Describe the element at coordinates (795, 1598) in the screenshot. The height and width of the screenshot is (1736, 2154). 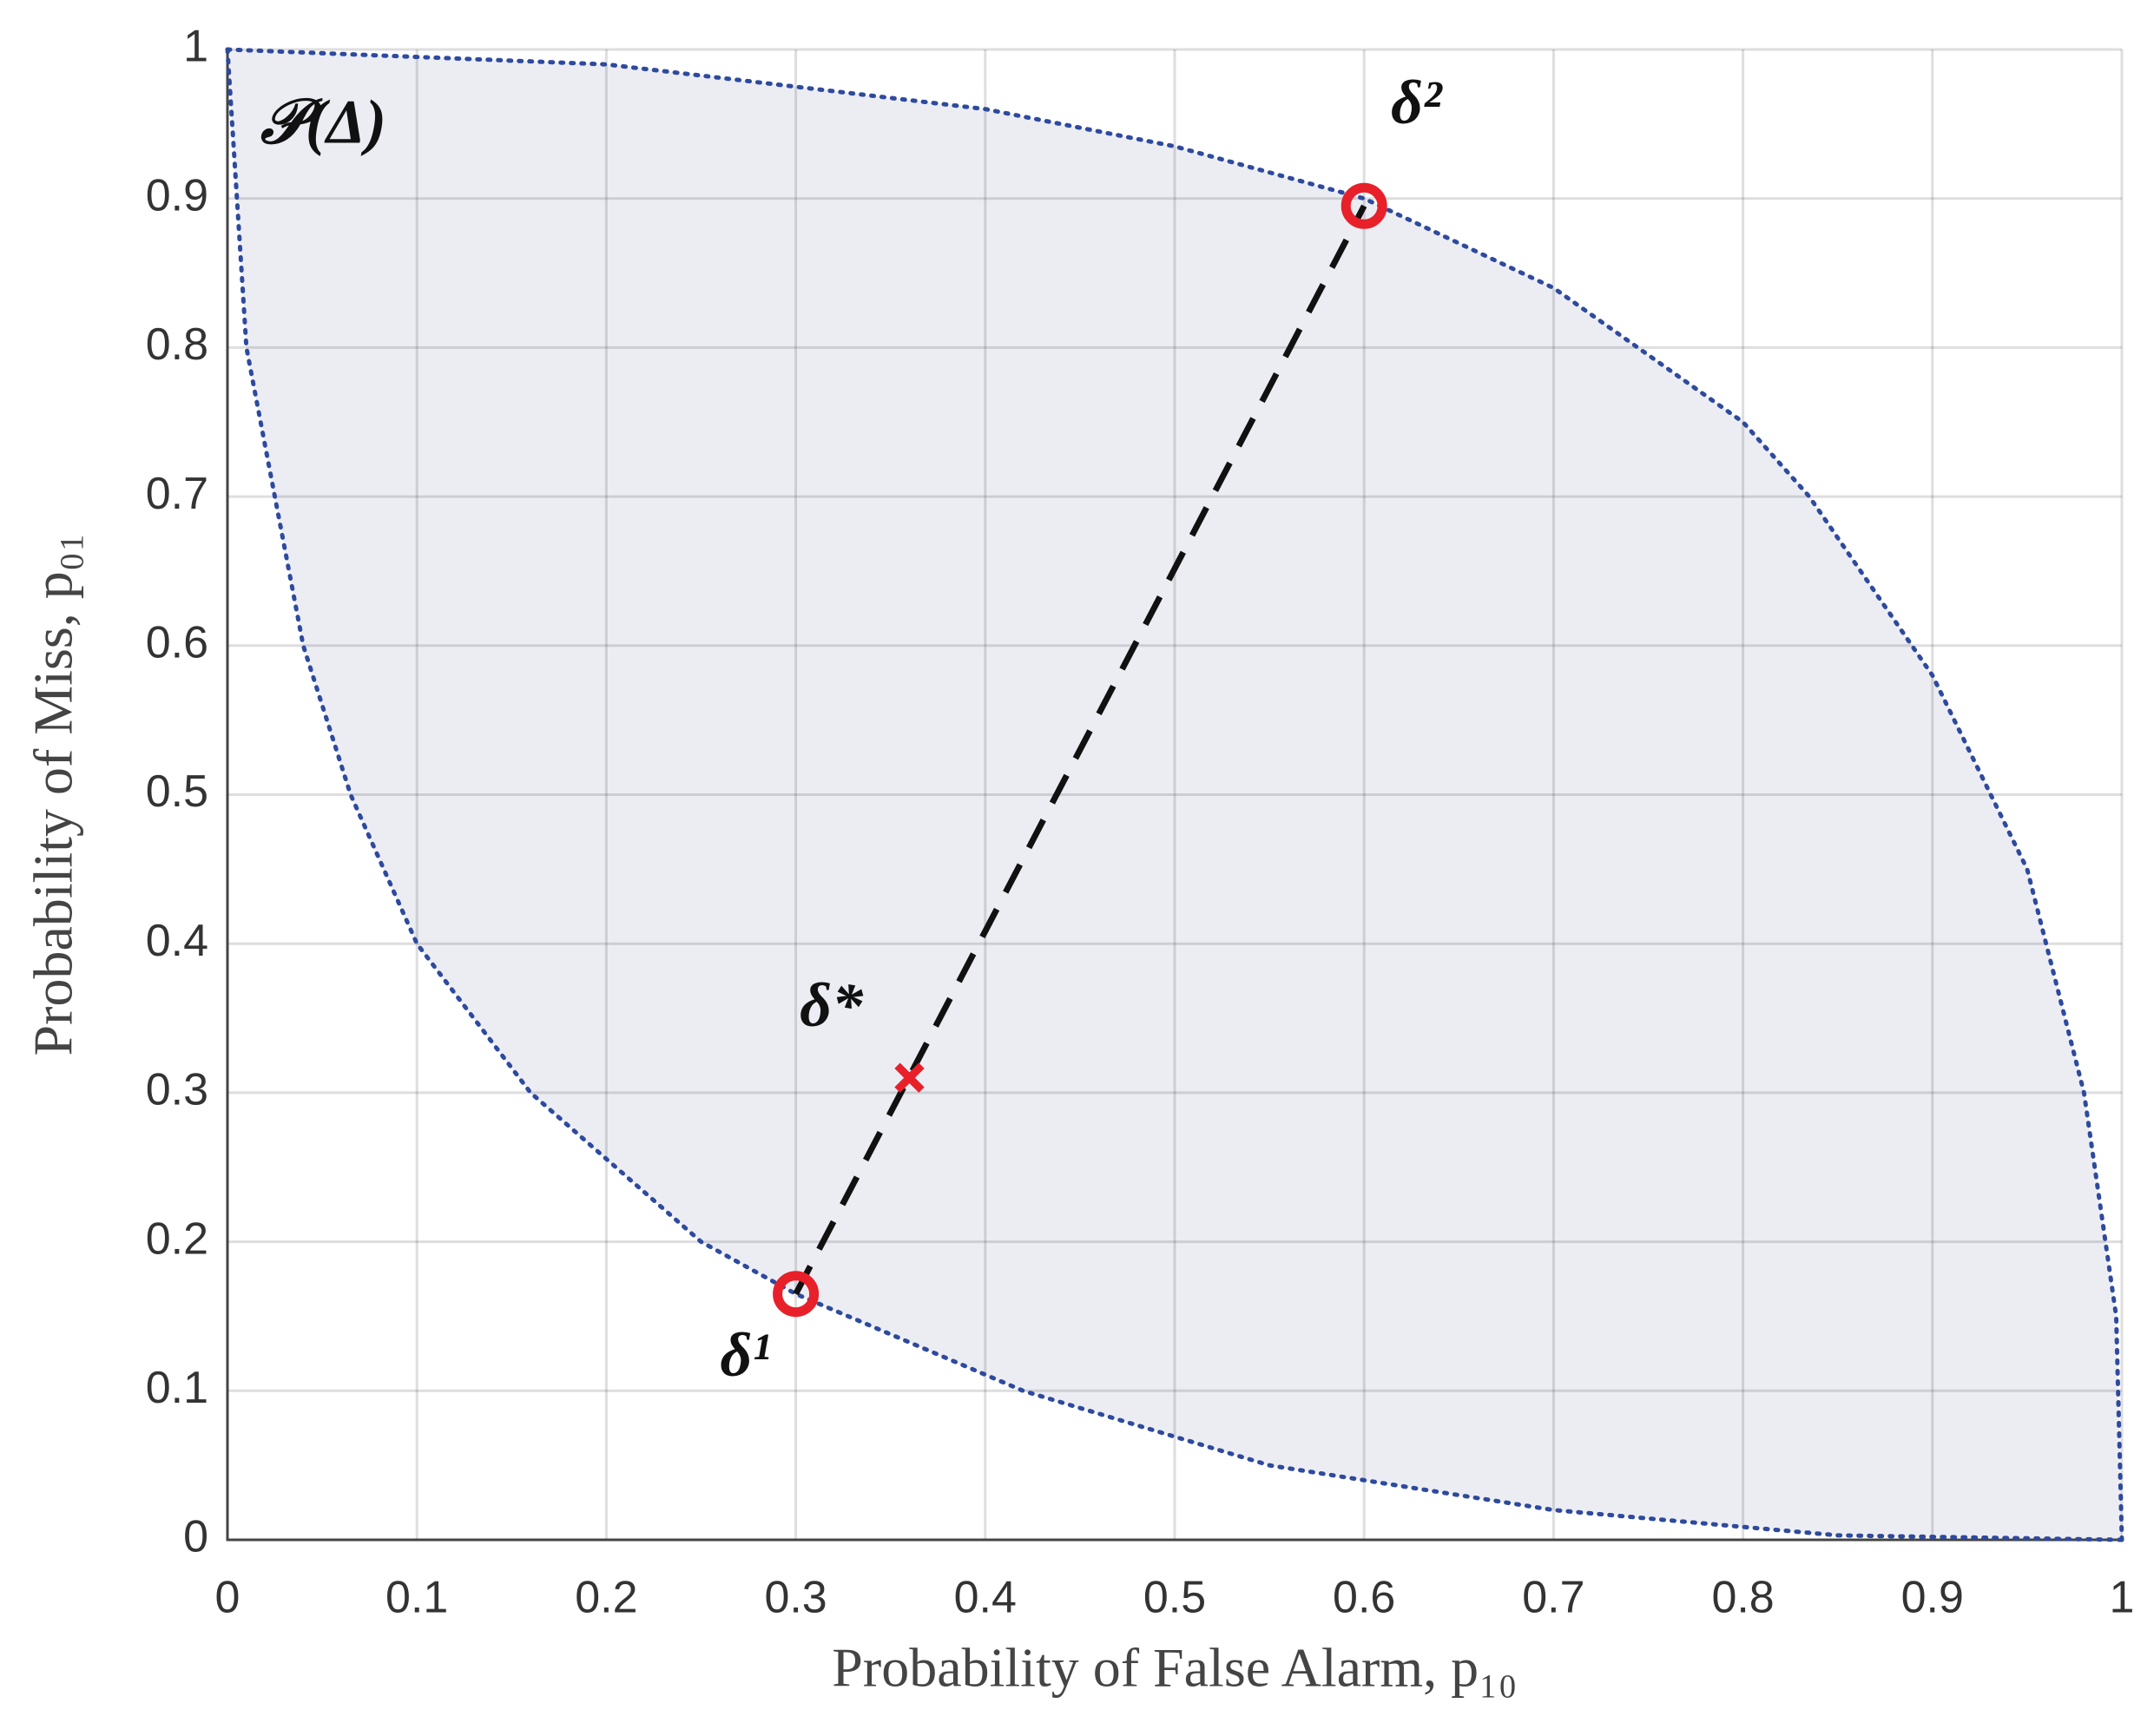
I see `x-tick-label: 0.3` at that location.